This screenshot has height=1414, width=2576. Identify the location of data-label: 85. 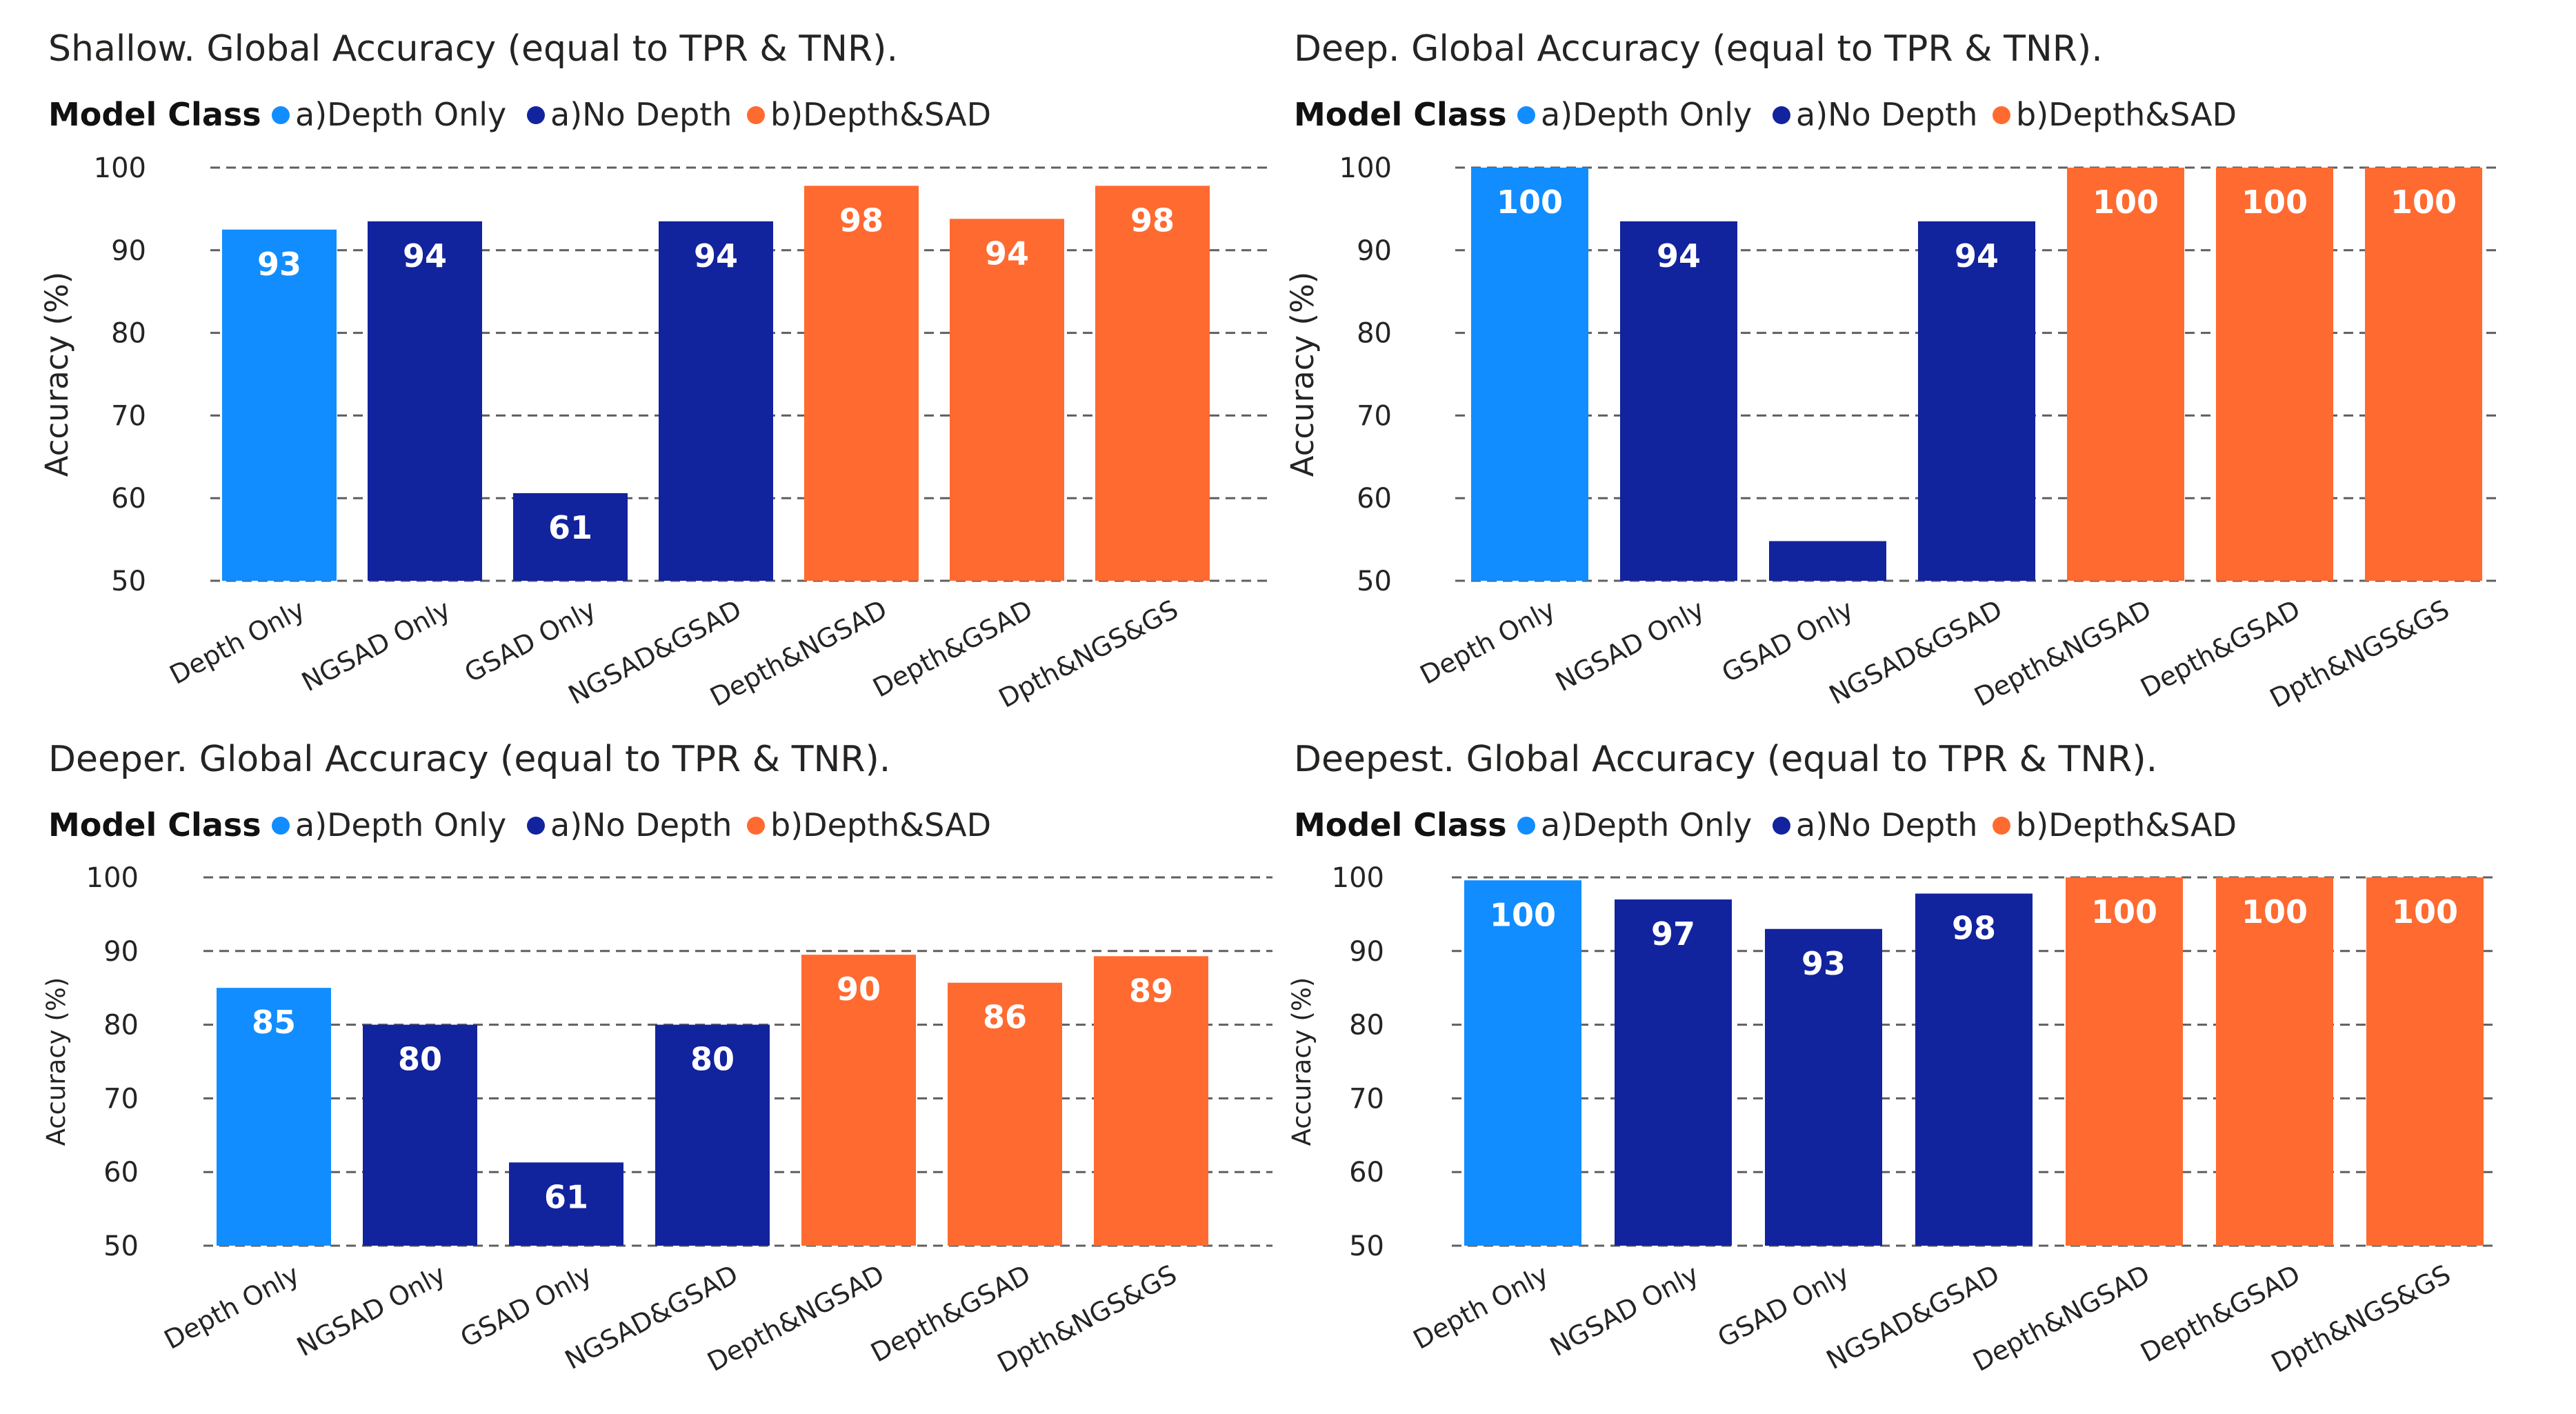
(274, 1022).